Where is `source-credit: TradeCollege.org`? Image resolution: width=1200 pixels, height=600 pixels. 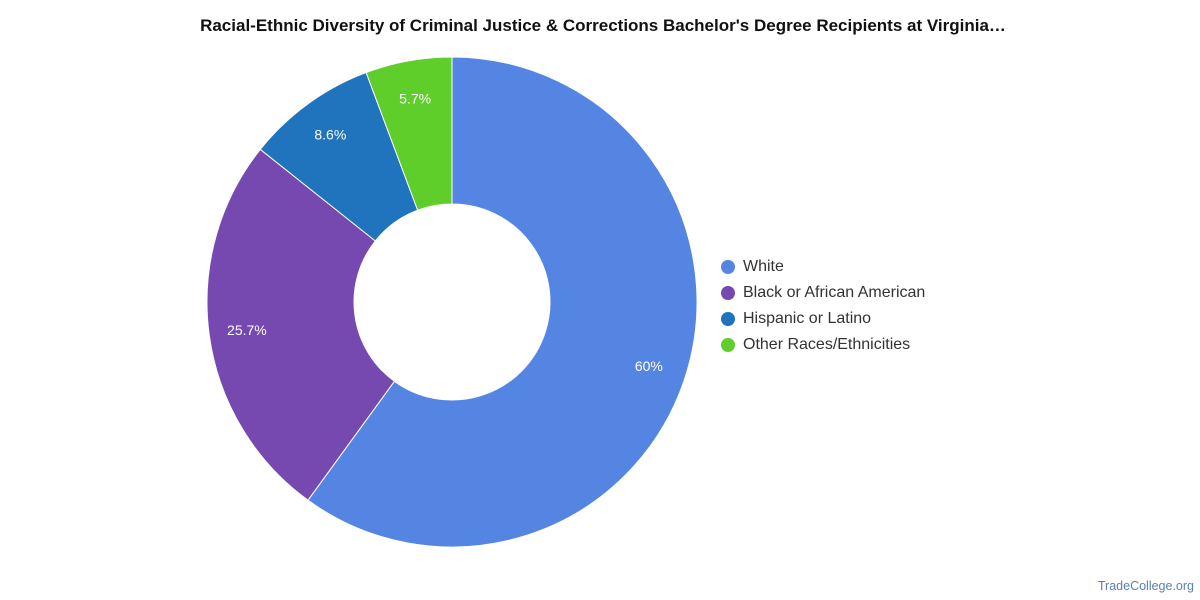 source-credit: TradeCollege.org is located at coordinates (1145, 586).